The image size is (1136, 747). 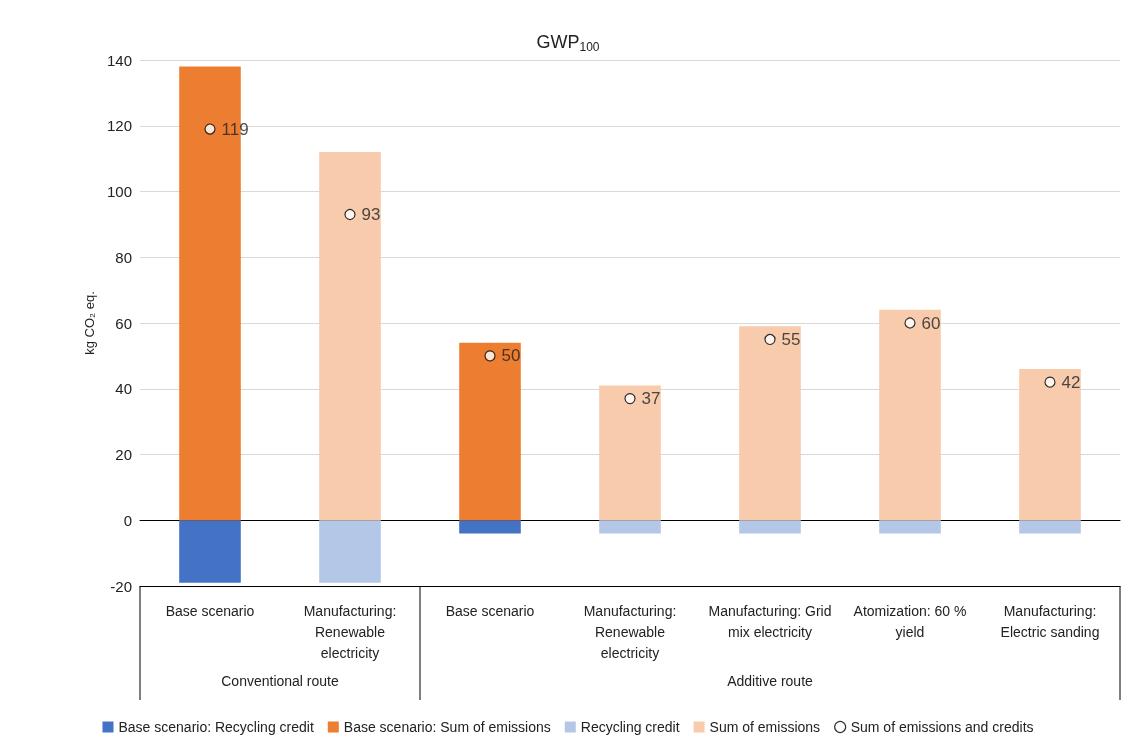 I want to click on legend-label: Recycling credit, so click(x=630, y=727).